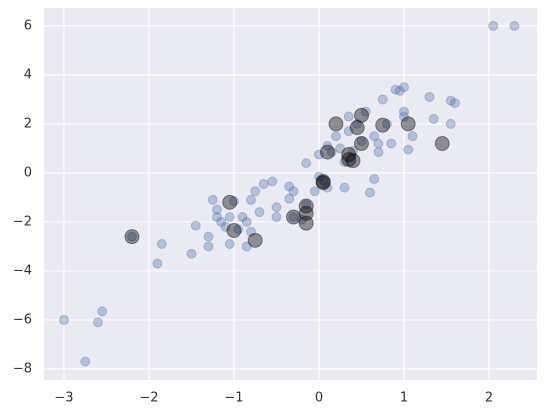 Image resolution: width=546 pixels, height=420 pixels. What do you see at coordinates (28, 74) in the screenshot?
I see `y-tick-label: 4` at bounding box center [28, 74].